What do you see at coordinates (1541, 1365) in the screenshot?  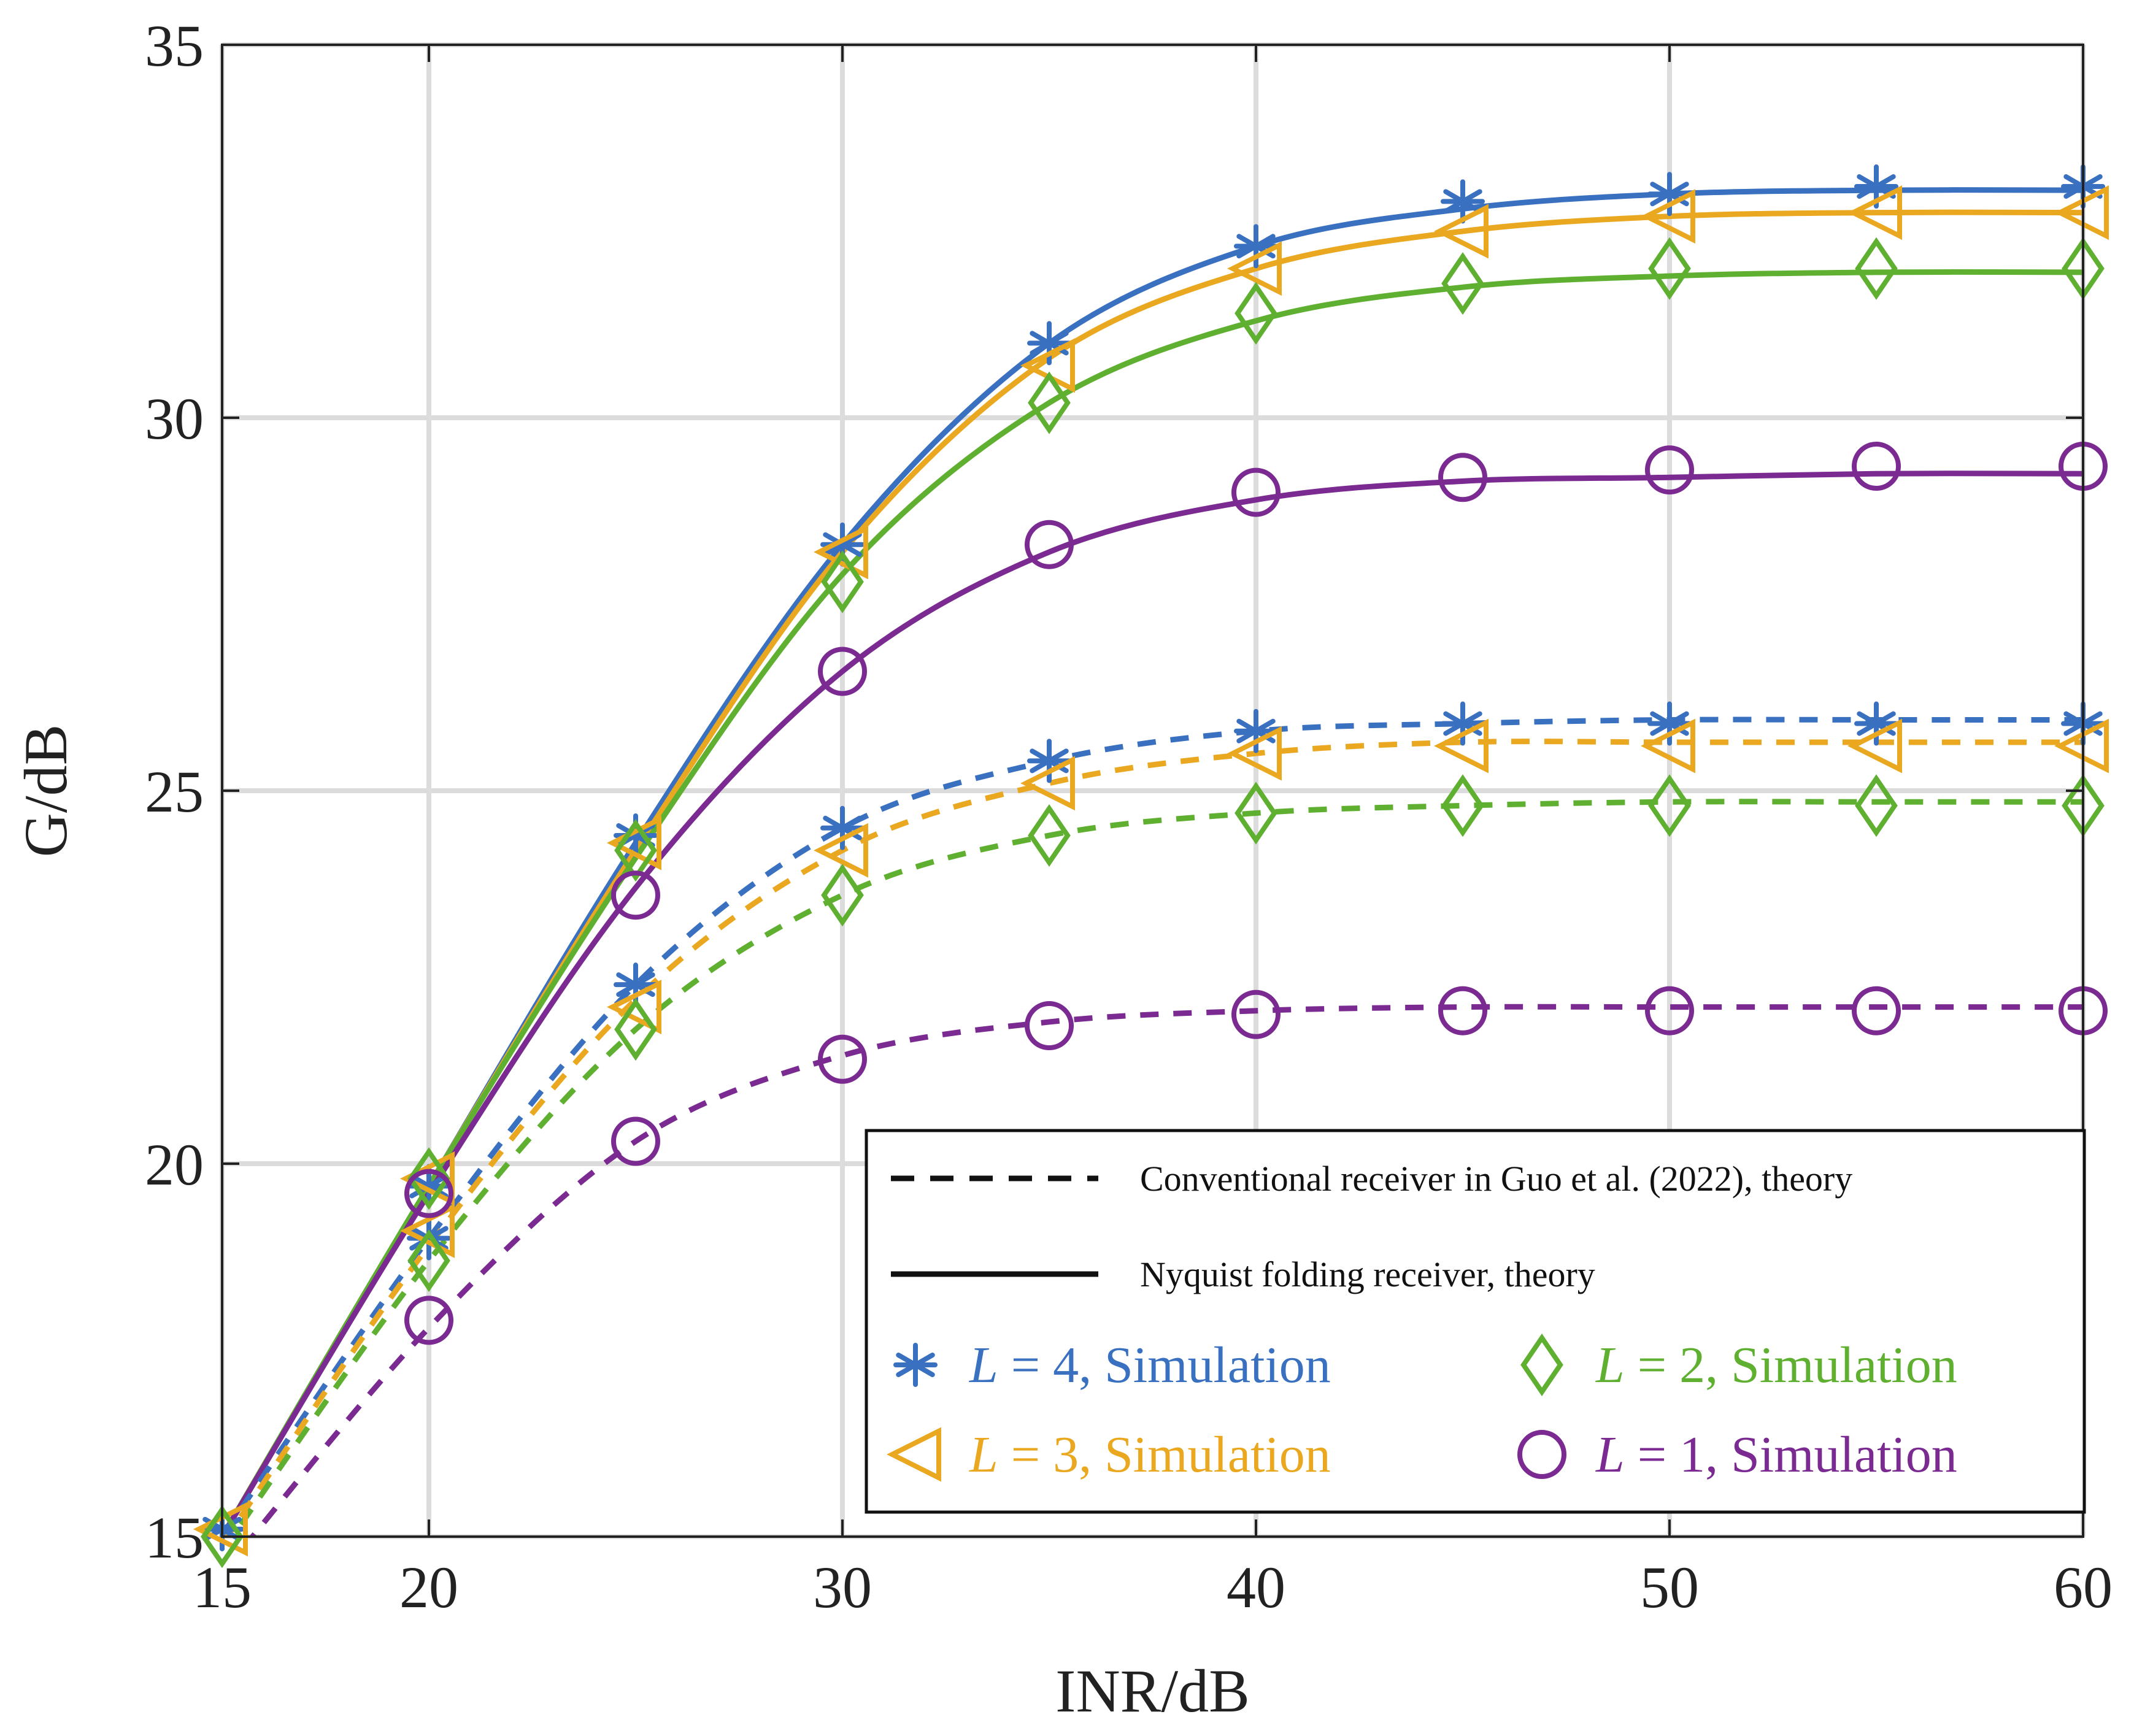 I see `legend-marker-L2` at bounding box center [1541, 1365].